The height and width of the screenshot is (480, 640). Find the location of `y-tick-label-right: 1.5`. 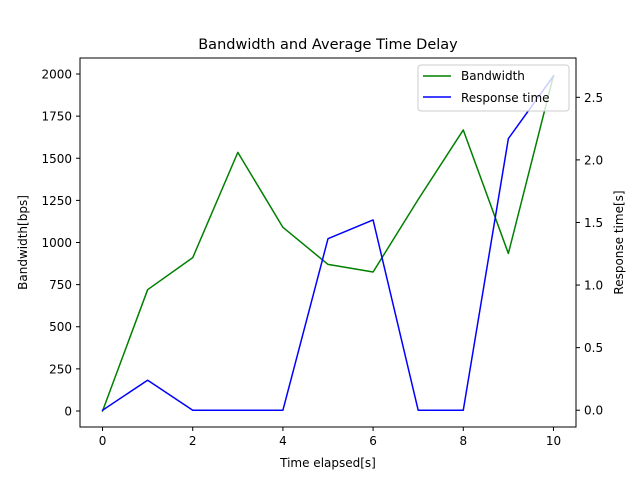

y-tick-label-right: 1.5 is located at coordinates (593, 223).